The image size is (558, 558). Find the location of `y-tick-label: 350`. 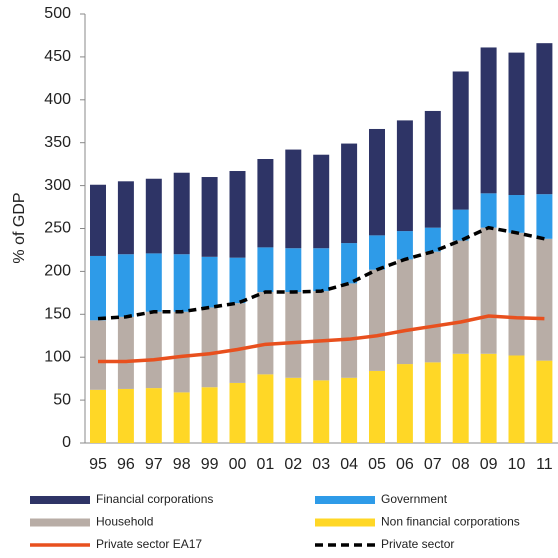

y-tick-label: 350 is located at coordinates (57, 142).